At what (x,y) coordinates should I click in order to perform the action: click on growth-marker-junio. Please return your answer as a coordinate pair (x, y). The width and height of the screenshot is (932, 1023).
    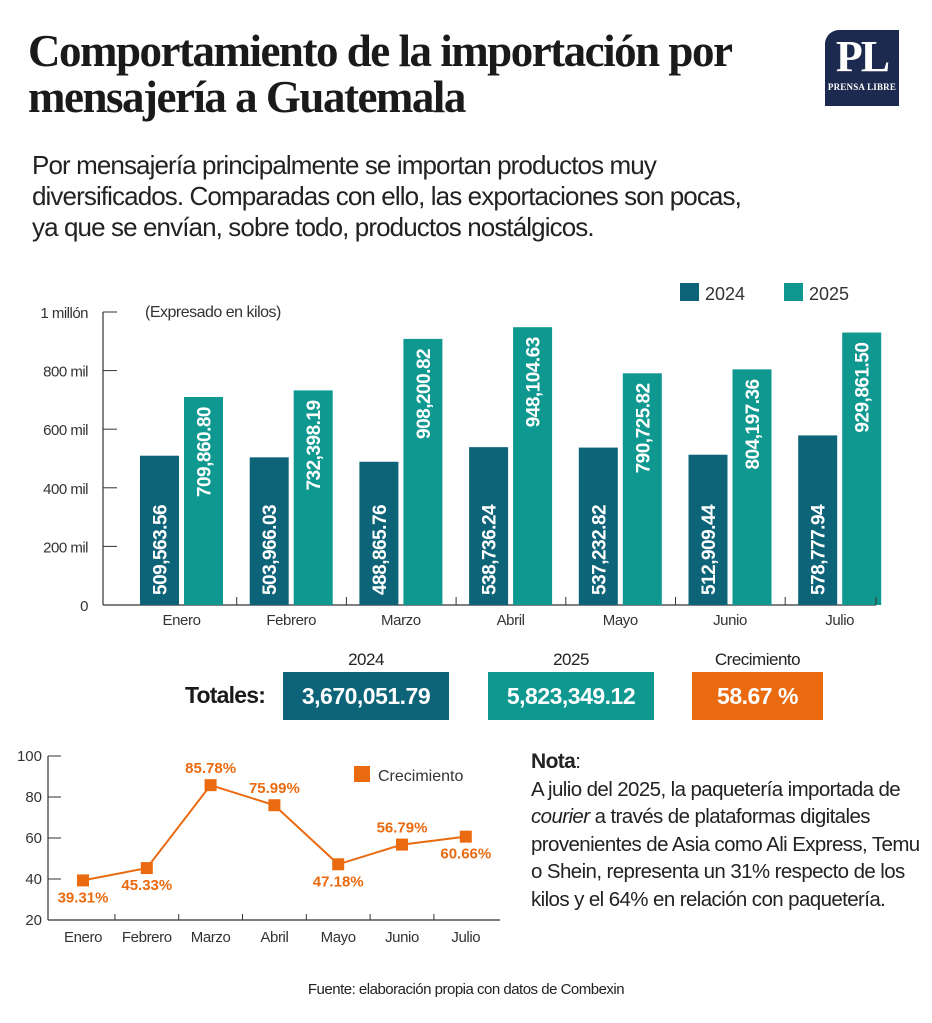
    Looking at the image, I should click on (402, 844).